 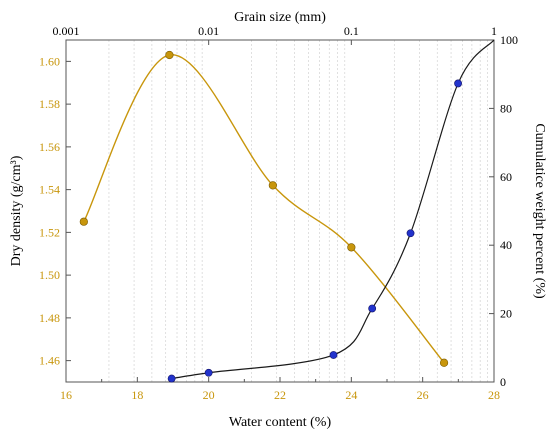 I want to click on bottom-axis: 16 18 20 22 24 26 28, so click(x=280, y=389).